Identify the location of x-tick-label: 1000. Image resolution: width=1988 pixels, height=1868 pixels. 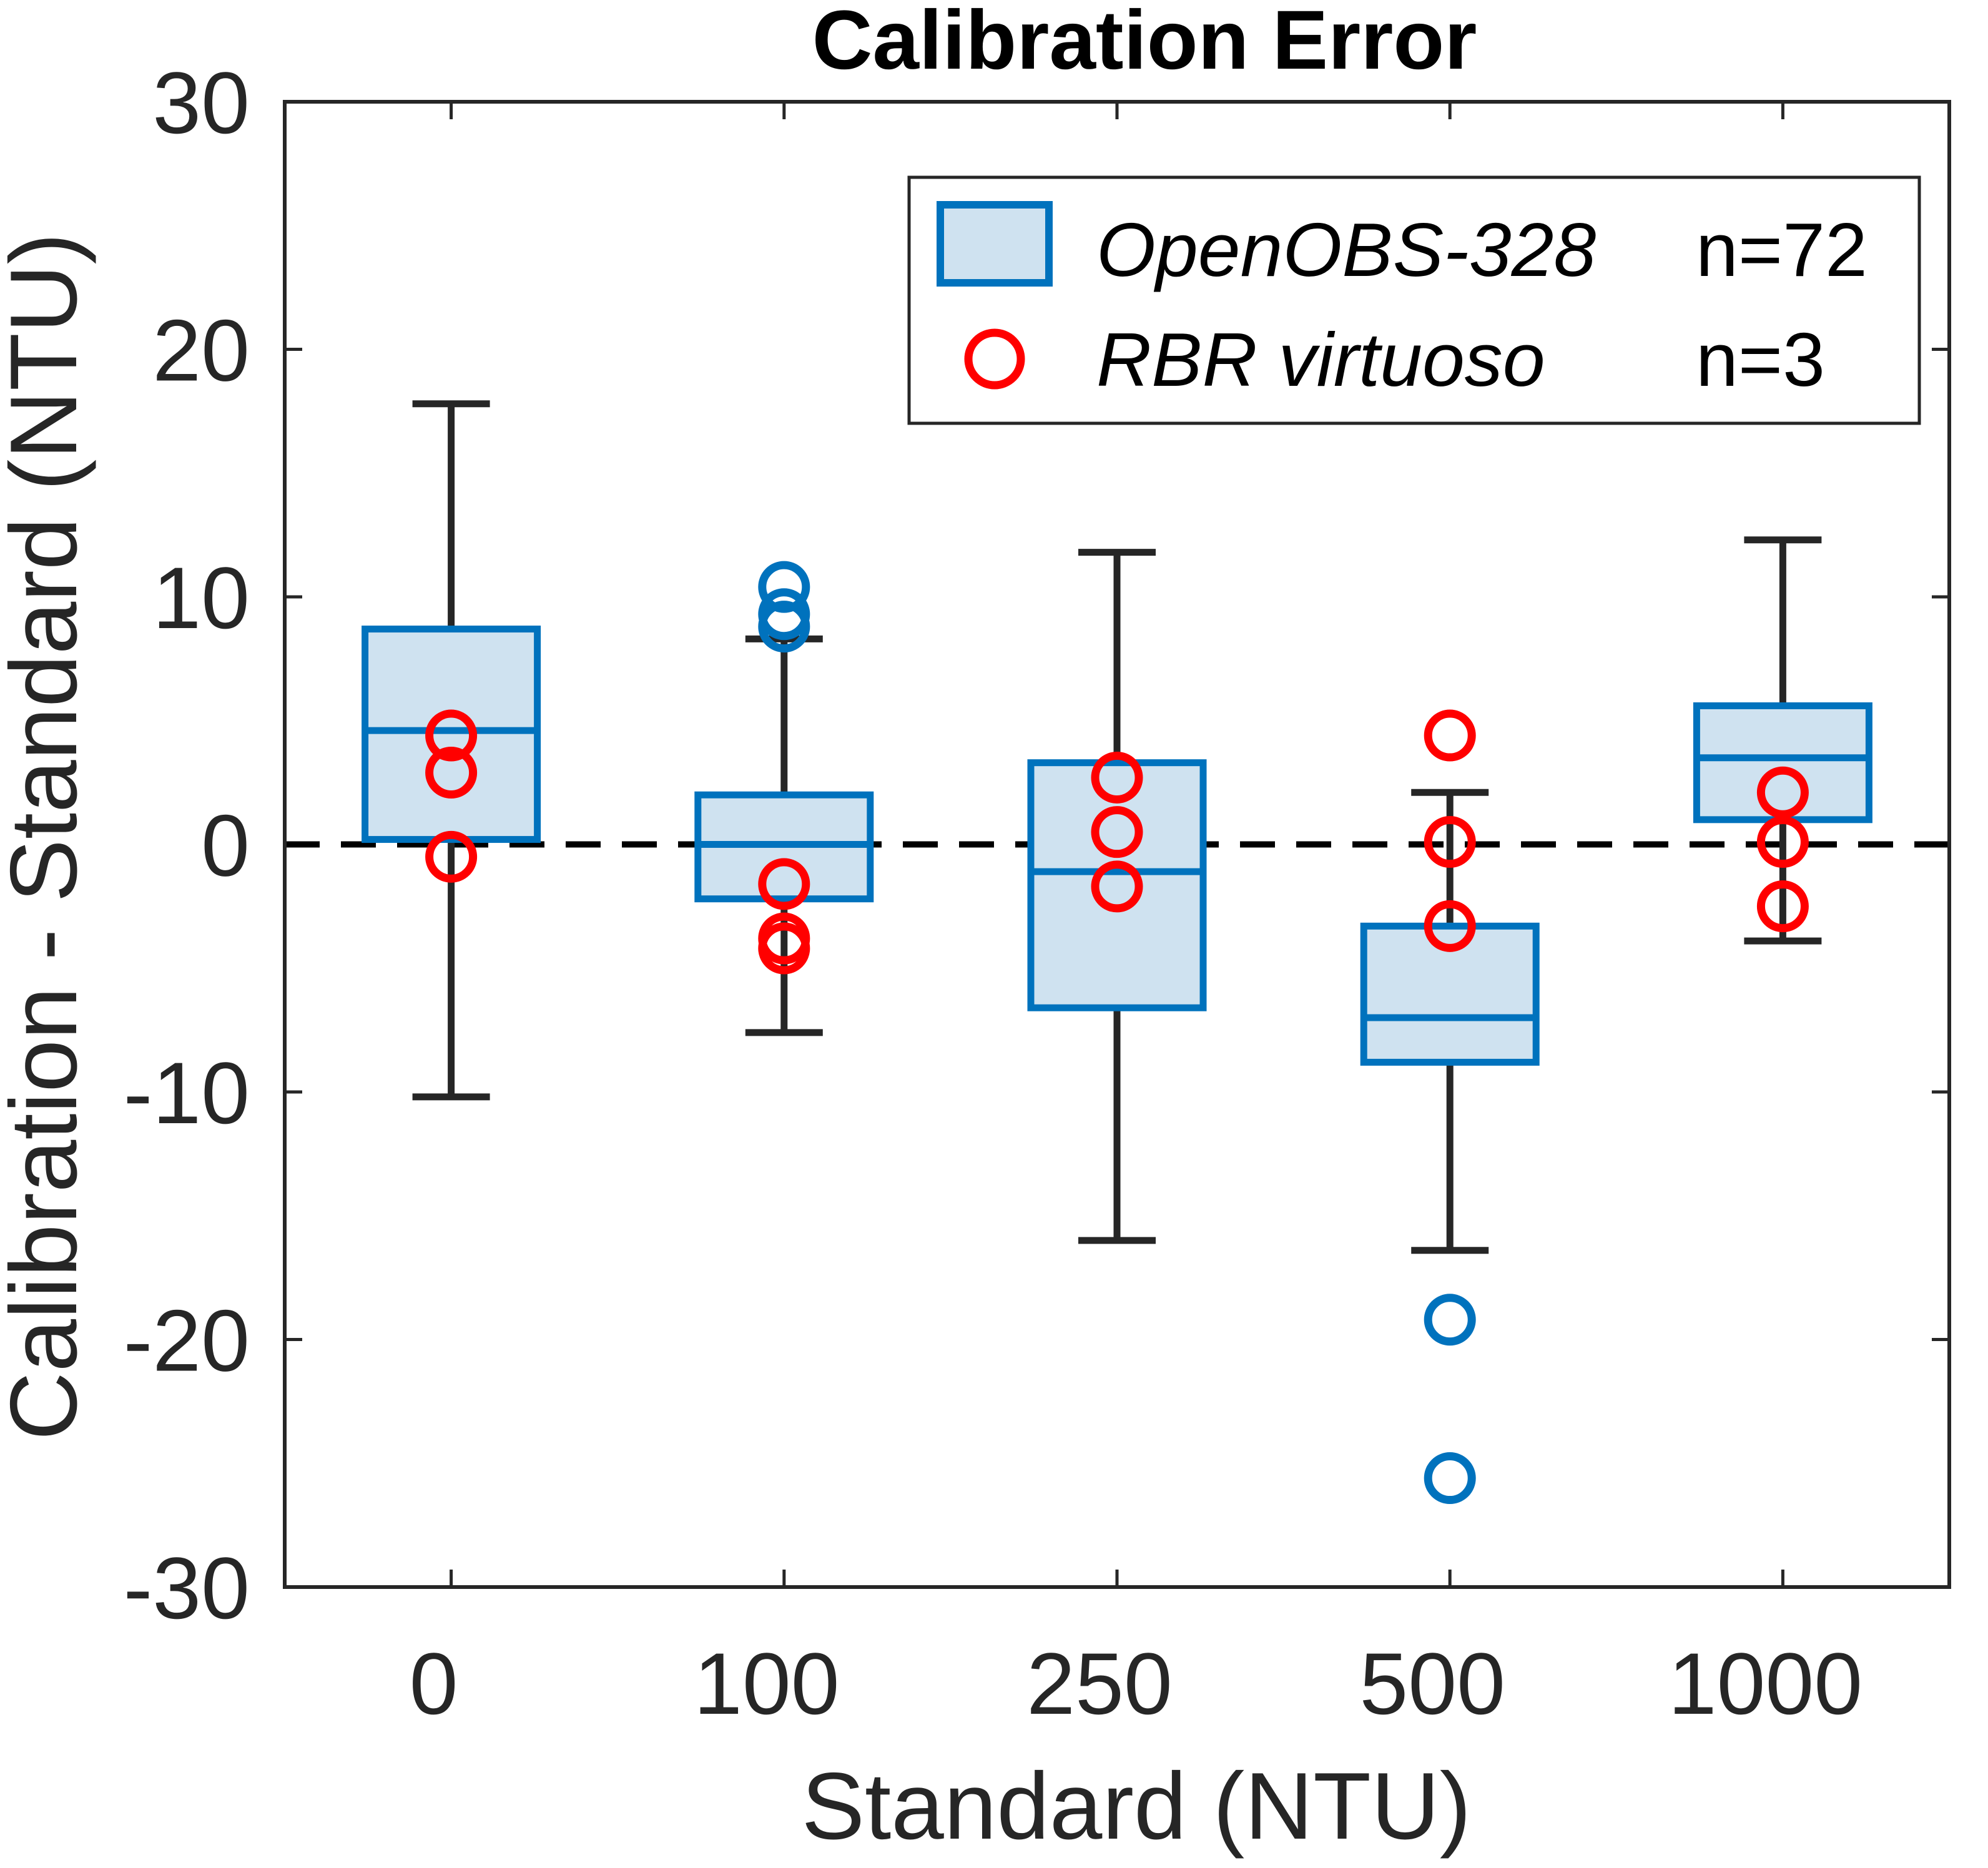
(1765, 1684).